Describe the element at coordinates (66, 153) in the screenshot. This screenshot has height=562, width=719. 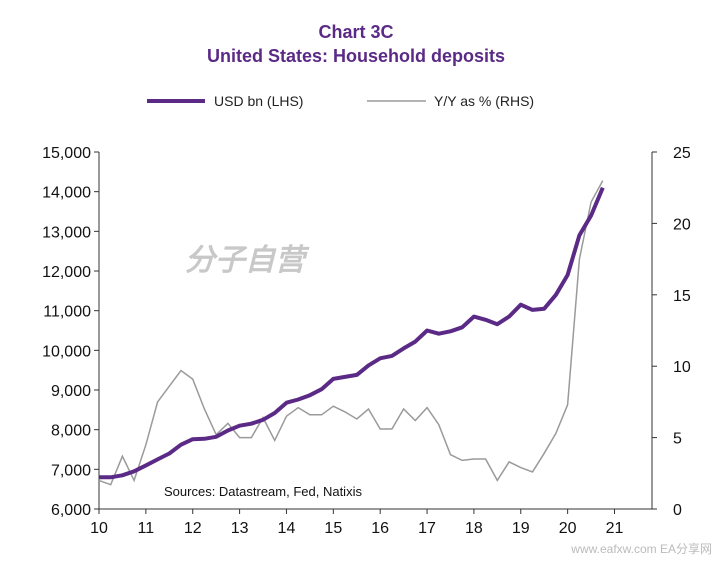
I see `left-tick-label: 15,000` at that location.